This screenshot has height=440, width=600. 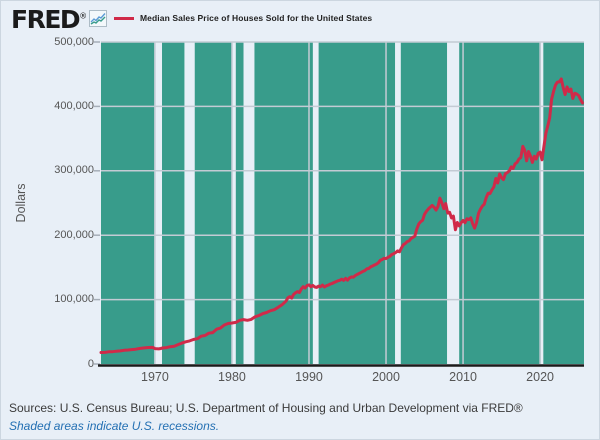 What do you see at coordinates (309, 377) in the screenshot?
I see `x-tick-label: 1990` at bounding box center [309, 377].